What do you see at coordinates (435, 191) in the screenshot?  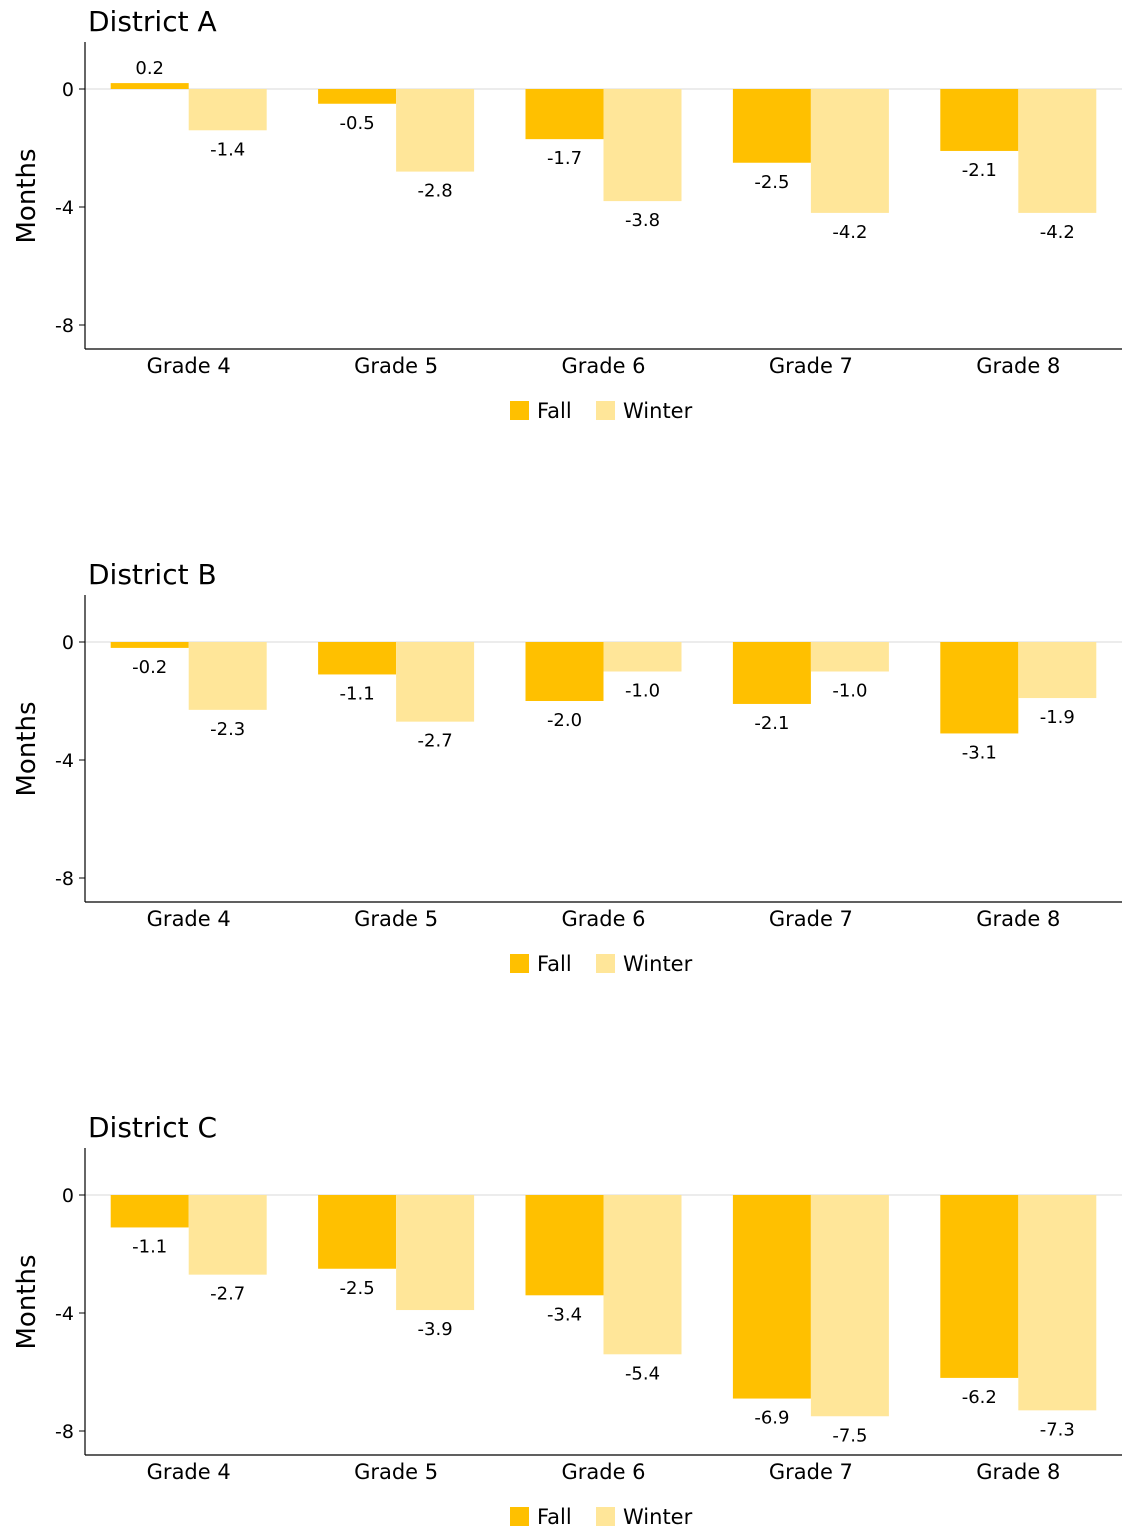 I see `data-label: -2.8` at bounding box center [435, 191].